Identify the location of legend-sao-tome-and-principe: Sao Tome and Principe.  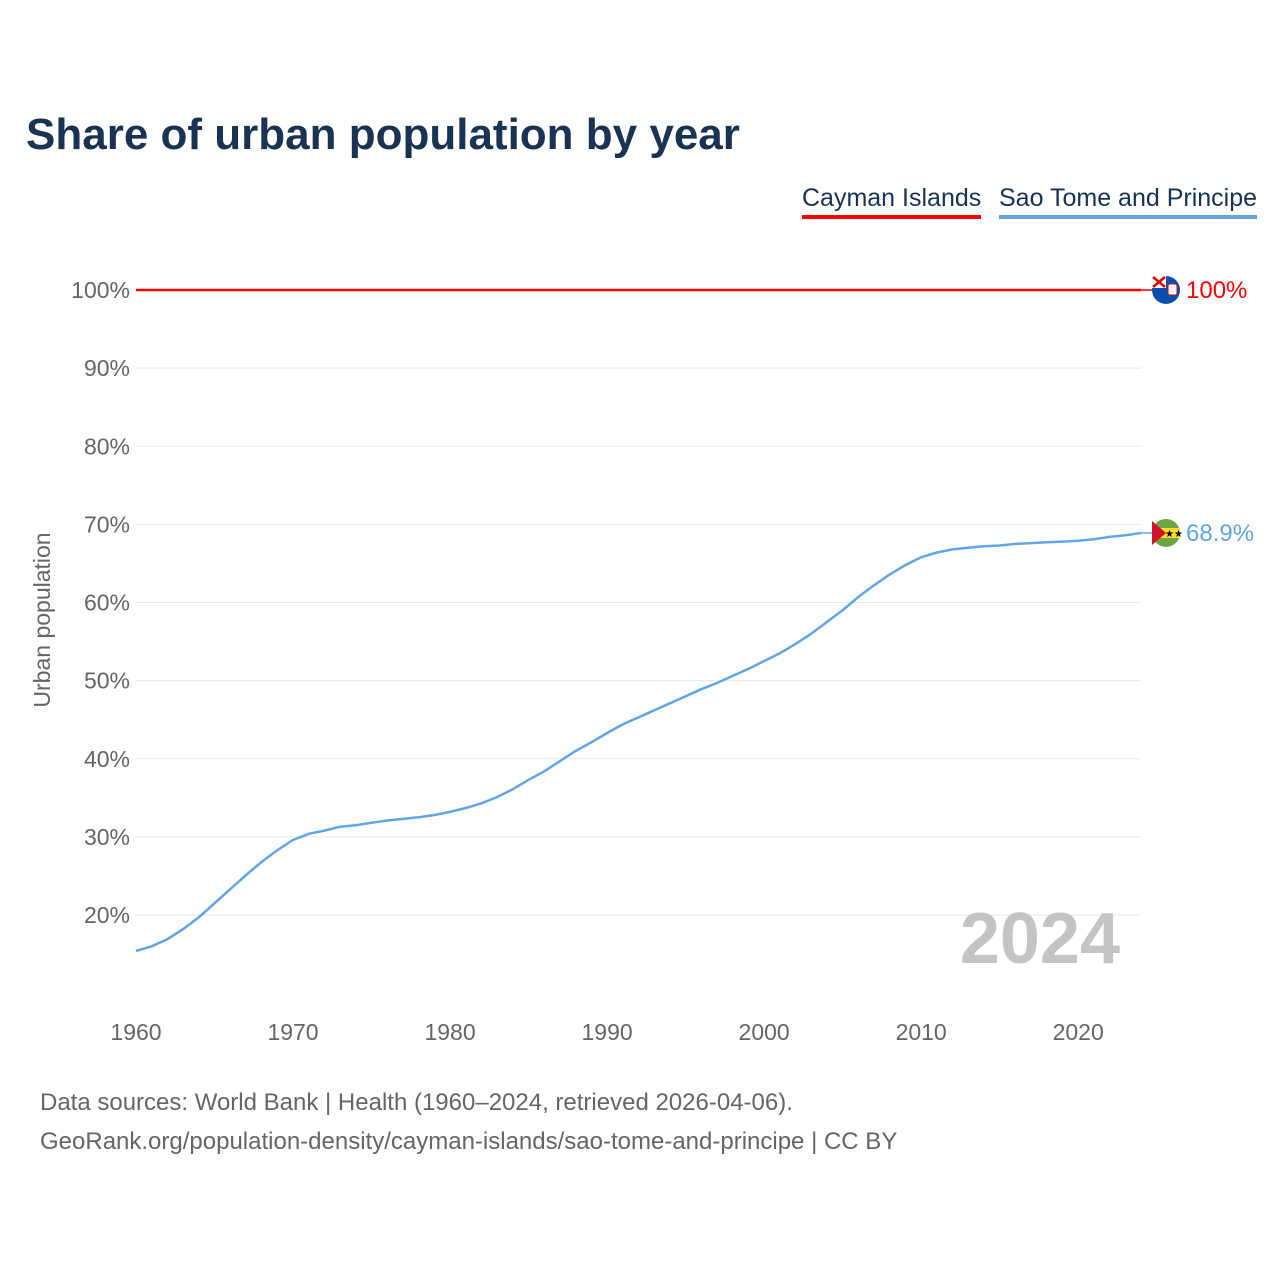
(1128, 201).